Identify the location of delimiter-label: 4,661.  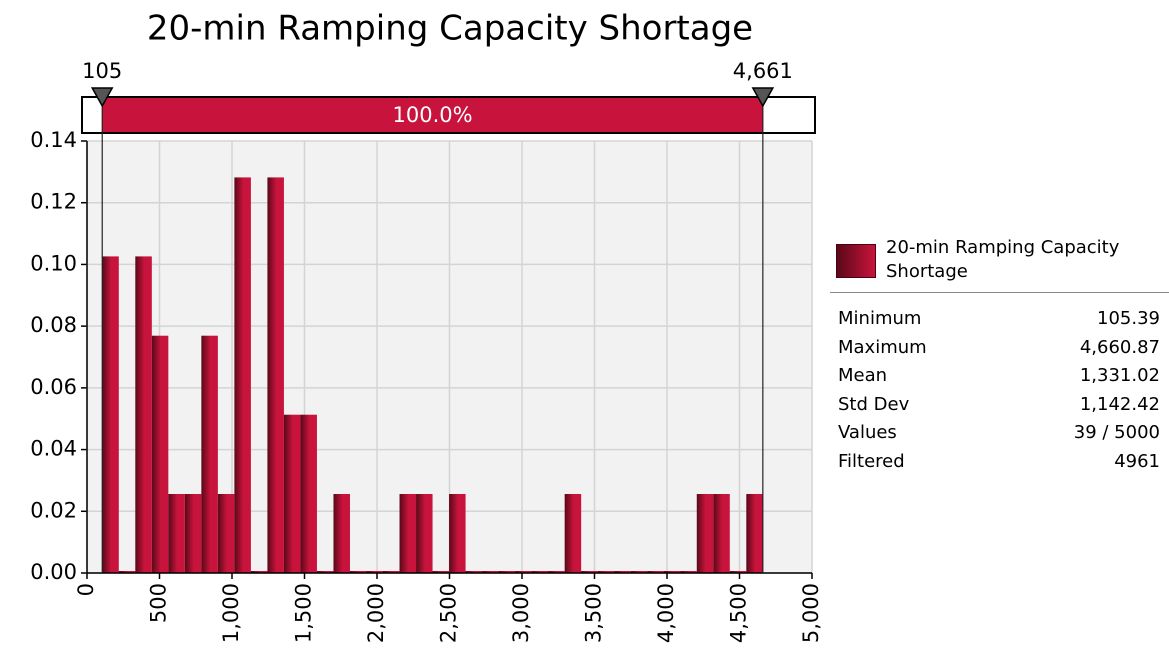
(763, 71).